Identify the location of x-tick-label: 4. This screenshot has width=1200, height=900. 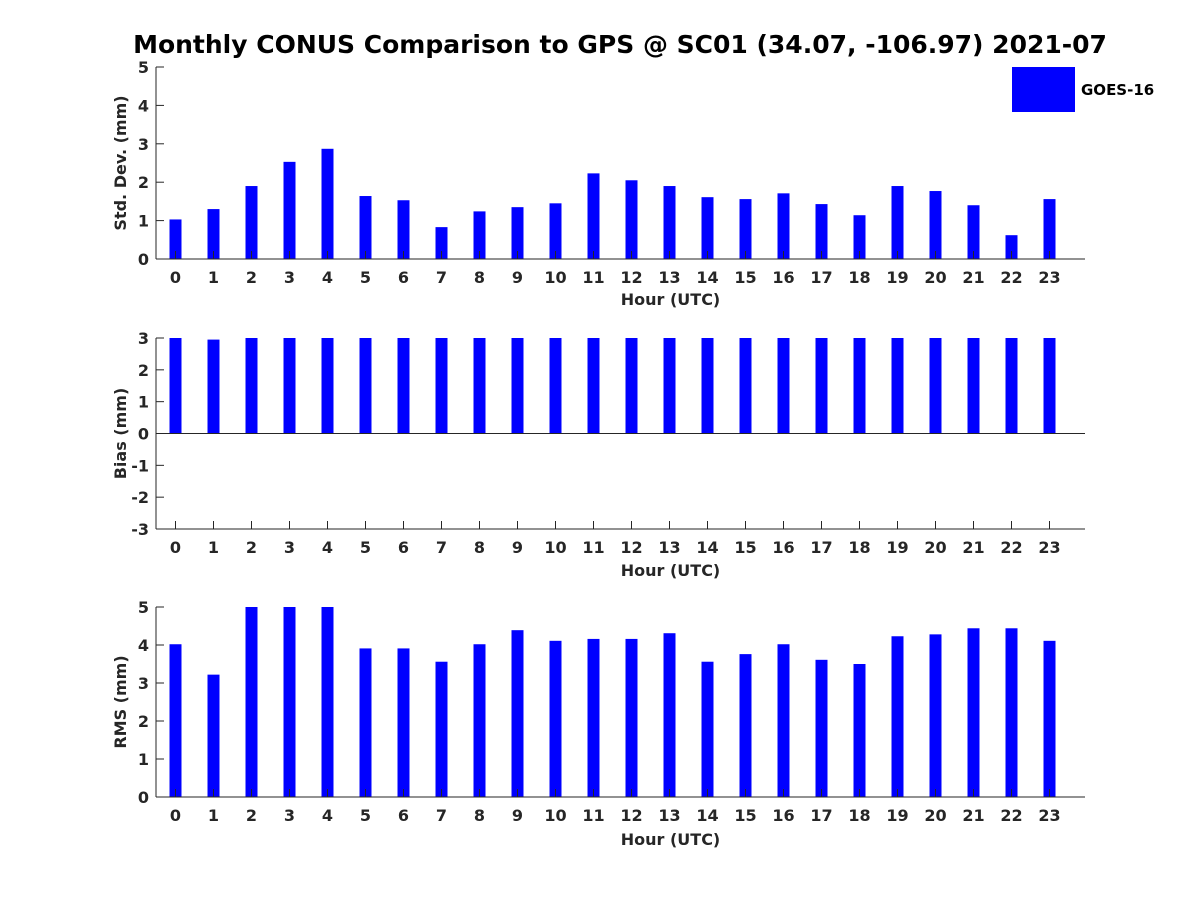
(327, 547).